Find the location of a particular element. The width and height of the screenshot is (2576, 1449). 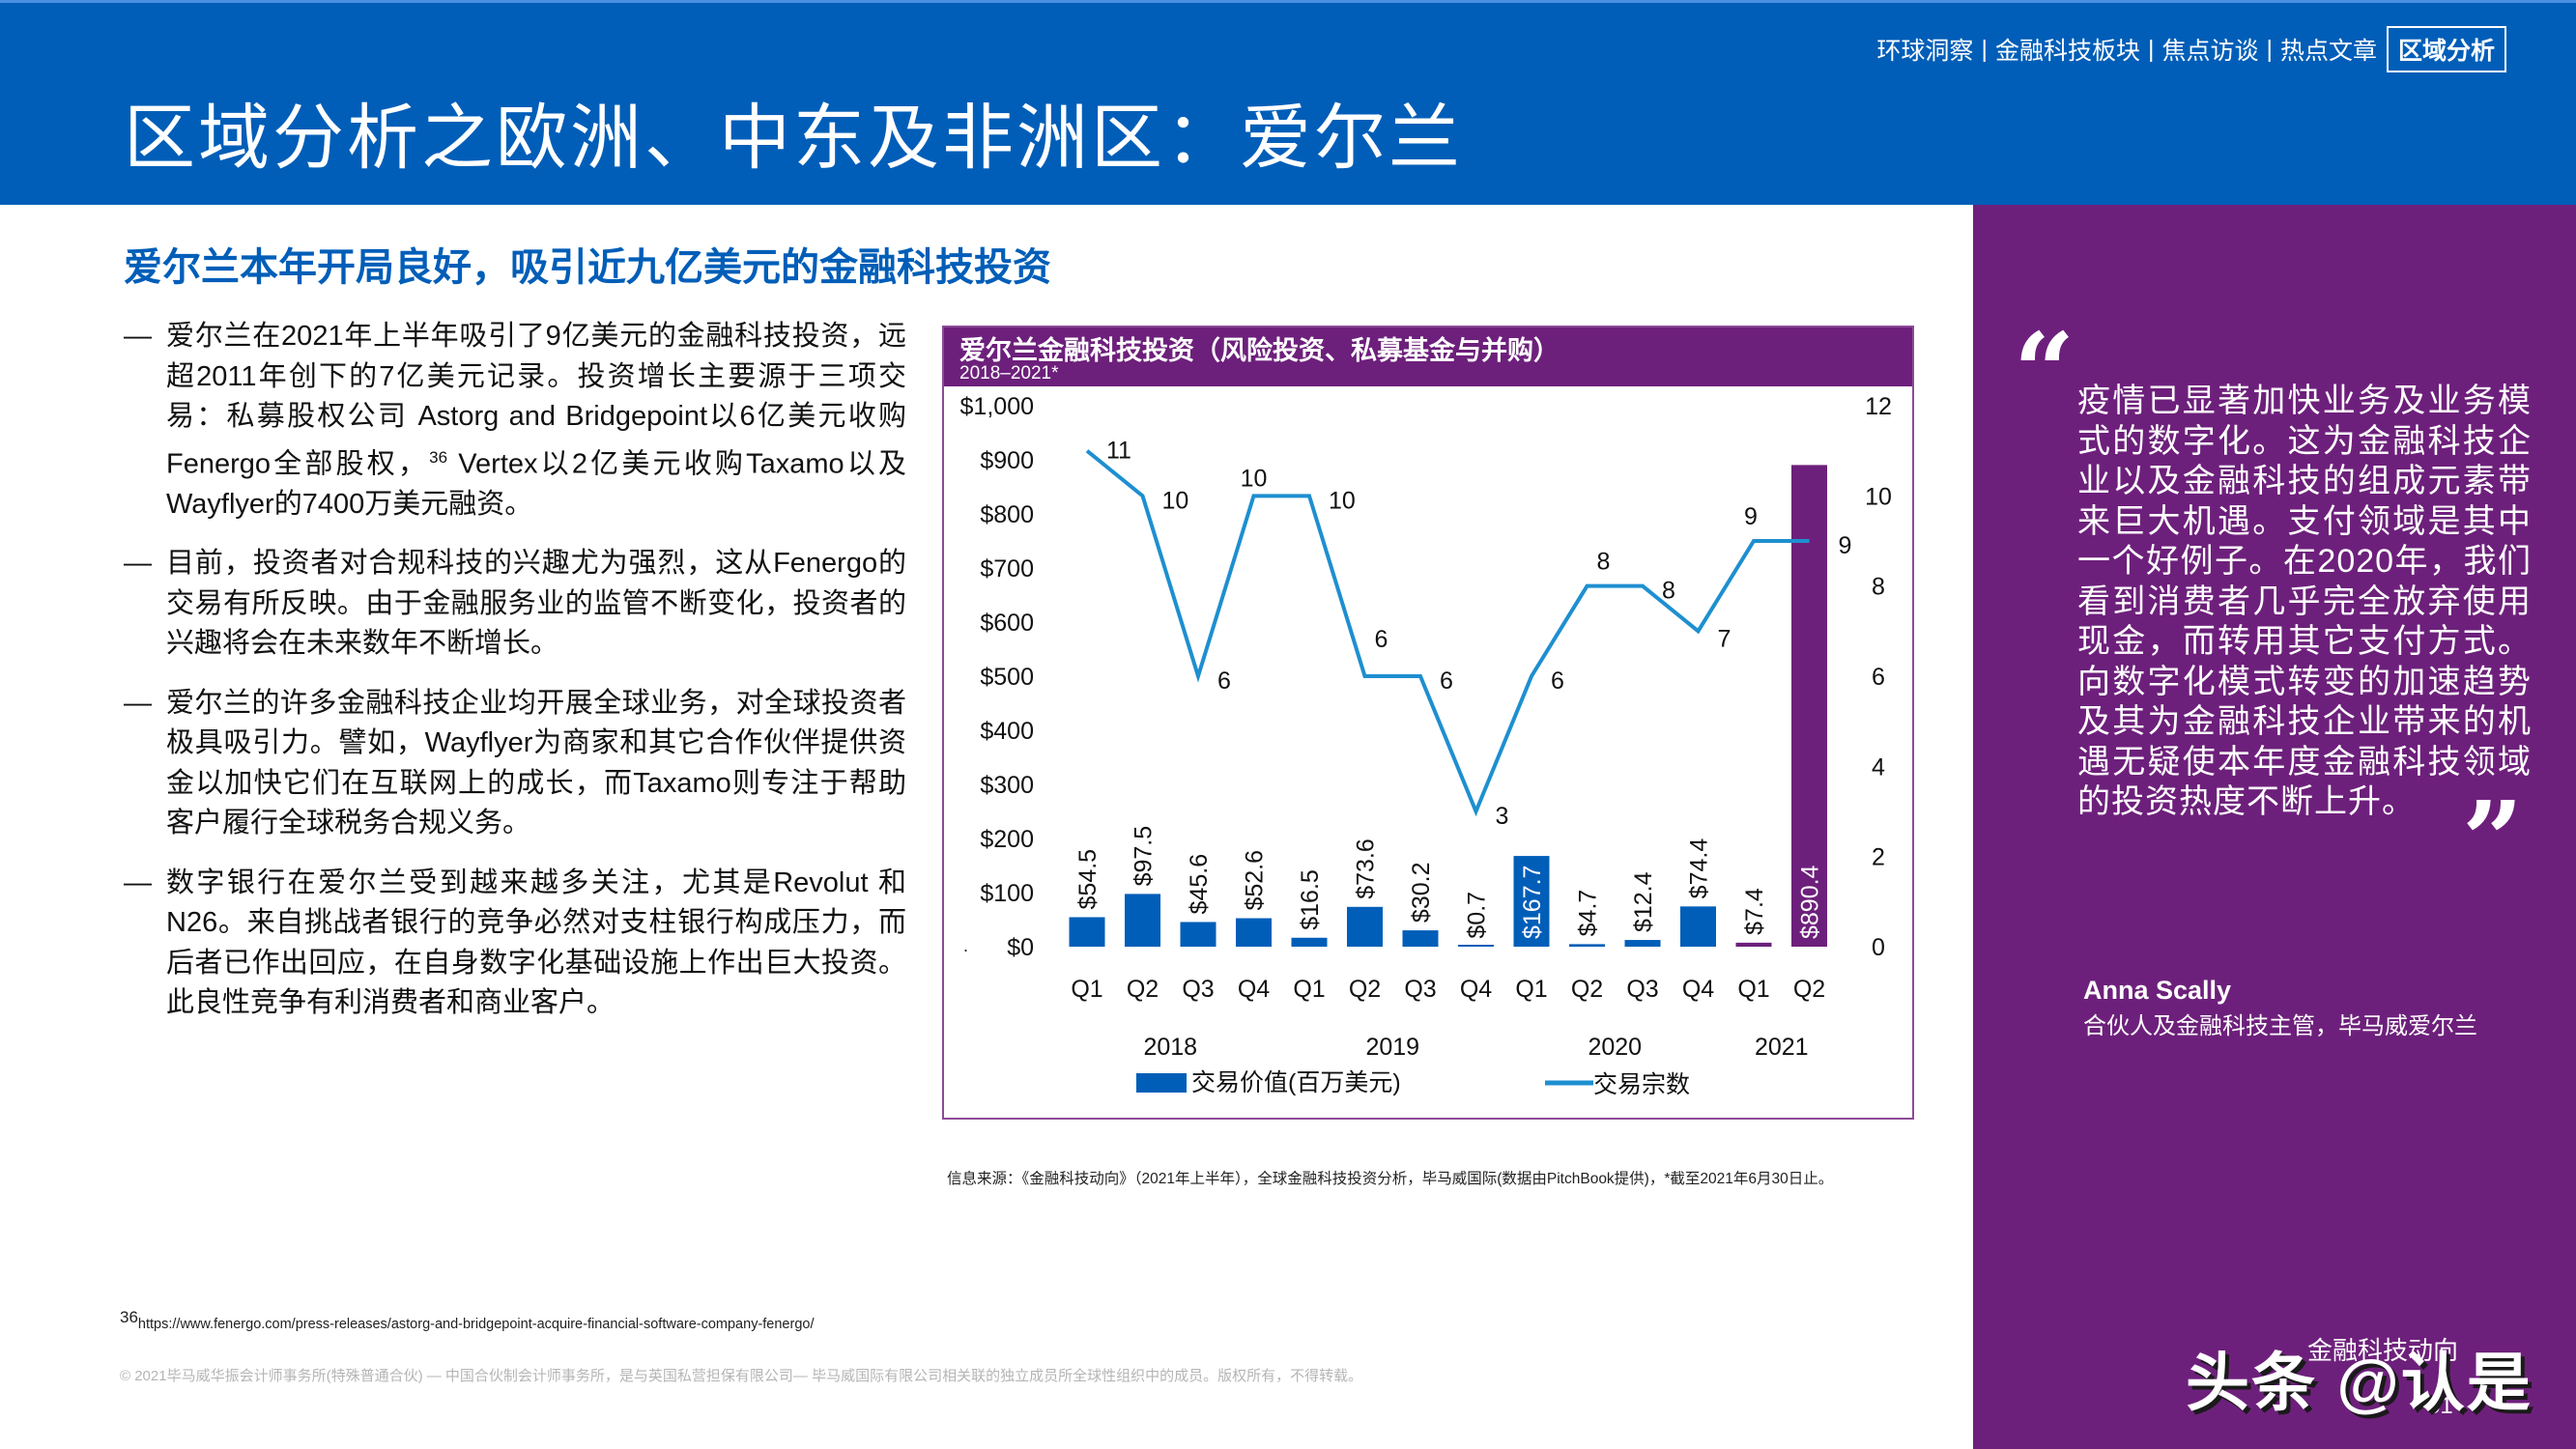

nav-item-interviews: 焦点访谈 is located at coordinates (2210, 51).